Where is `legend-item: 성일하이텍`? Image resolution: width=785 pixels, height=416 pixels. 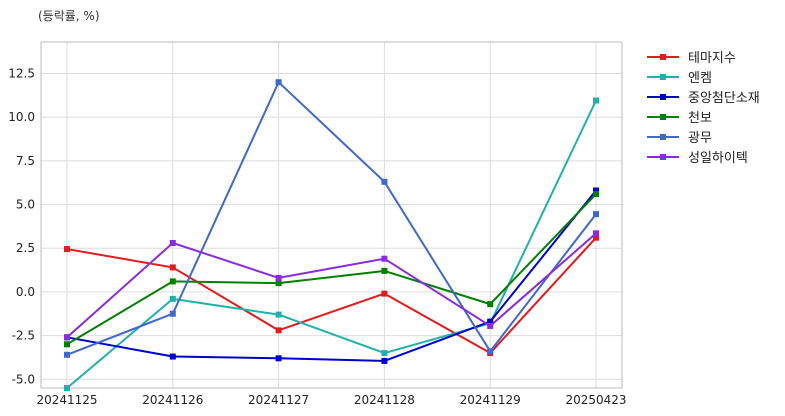 legend-item: 성일하이텍 is located at coordinates (697, 158).